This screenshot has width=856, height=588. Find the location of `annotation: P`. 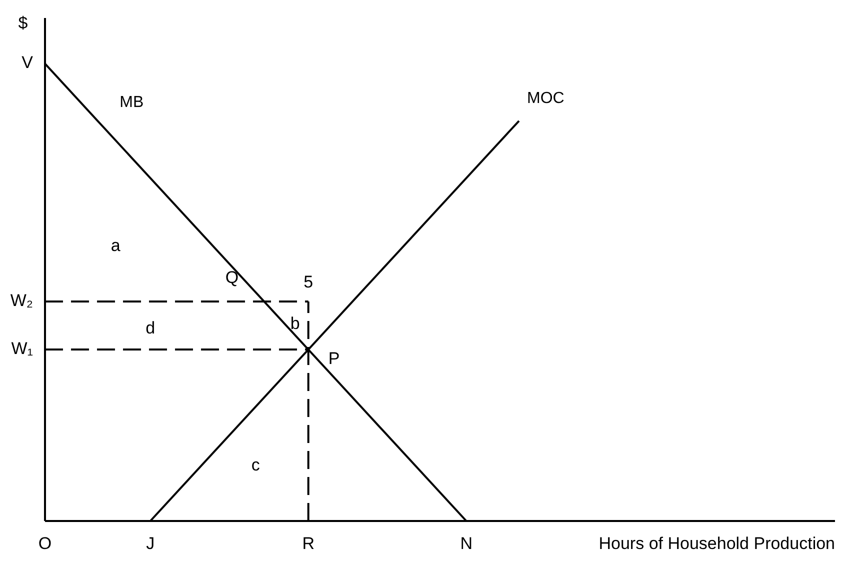

annotation: P is located at coordinates (334, 358).